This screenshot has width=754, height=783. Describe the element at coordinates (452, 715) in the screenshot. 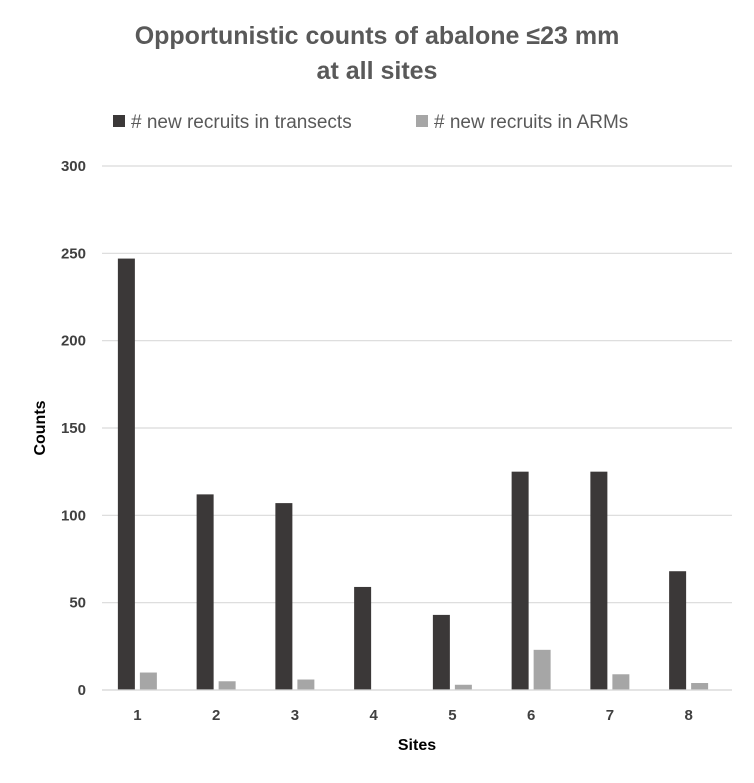

I see `x-tick-label: 5` at that location.